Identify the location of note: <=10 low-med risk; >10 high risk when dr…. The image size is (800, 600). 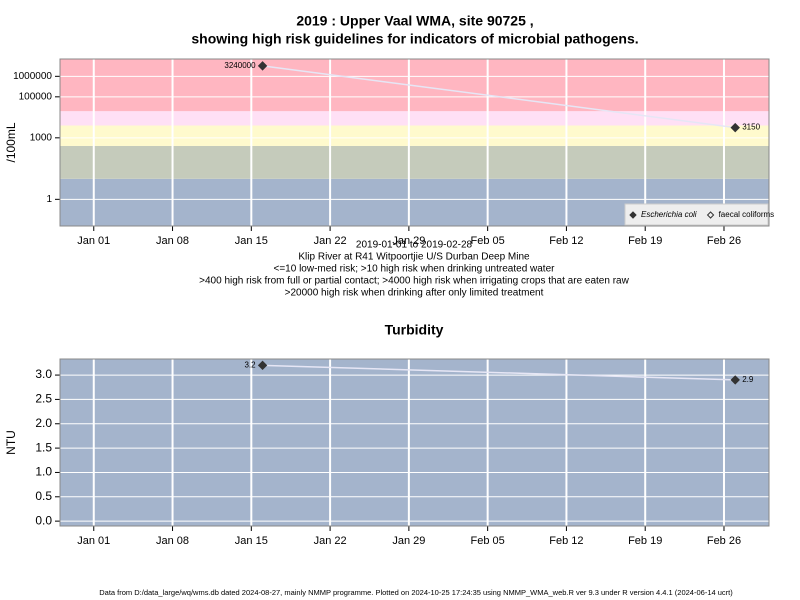
(415, 269).